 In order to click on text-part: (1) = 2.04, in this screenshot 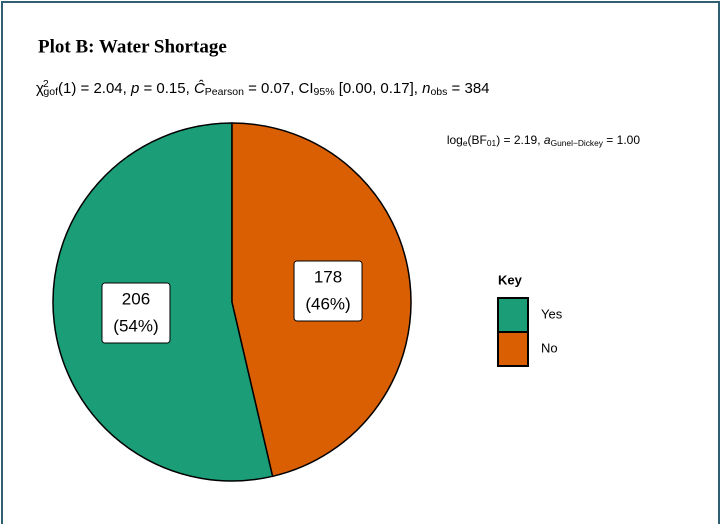, I will do `click(94, 88)`.